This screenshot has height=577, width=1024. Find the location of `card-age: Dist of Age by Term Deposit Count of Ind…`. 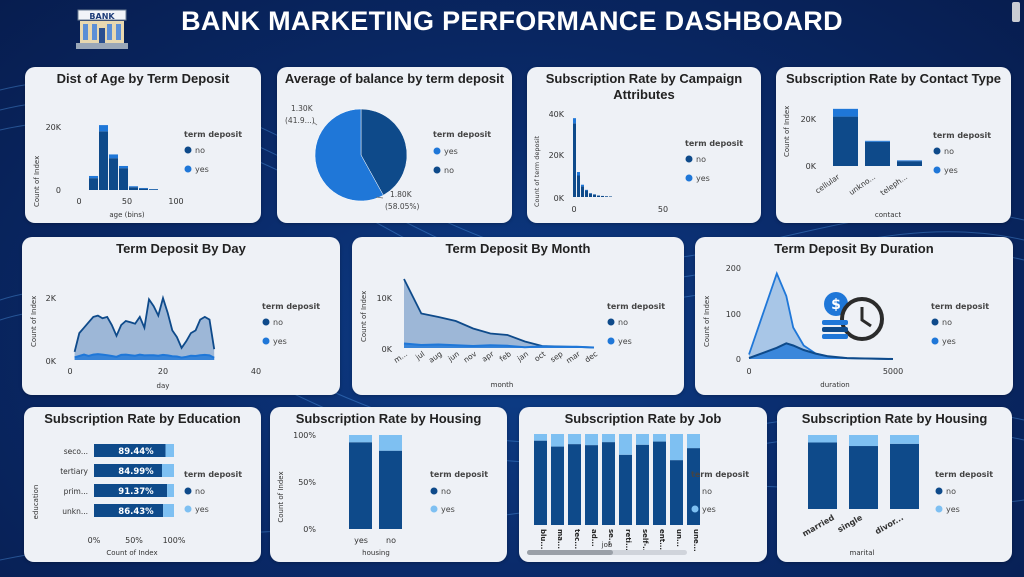

card-age: Dist of Age by Term Deposit Count of Ind… is located at coordinates (143, 145).